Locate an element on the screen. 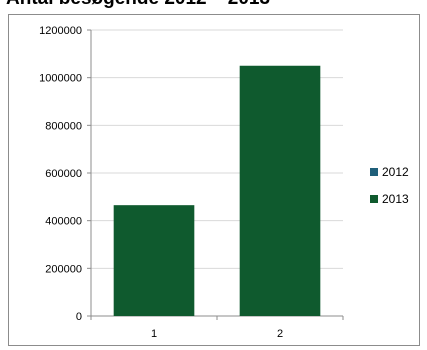 The height and width of the screenshot is (350, 427). y-tick-label: 1000000 is located at coordinates (60, 79).